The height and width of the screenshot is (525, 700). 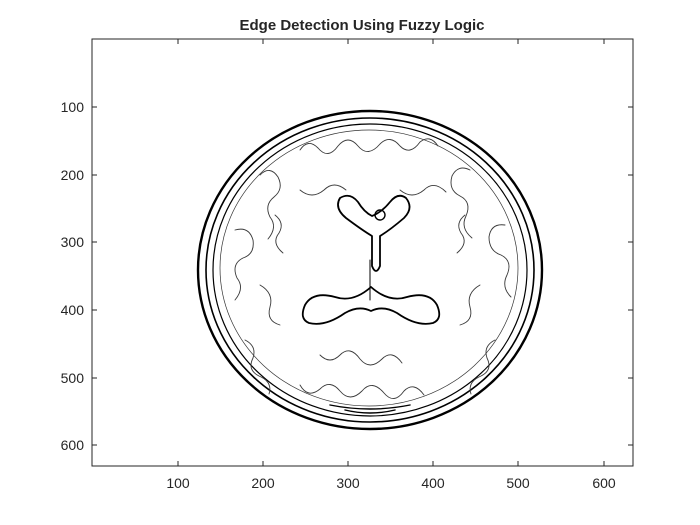 I want to click on y-tick-label: 500, so click(x=73, y=378).